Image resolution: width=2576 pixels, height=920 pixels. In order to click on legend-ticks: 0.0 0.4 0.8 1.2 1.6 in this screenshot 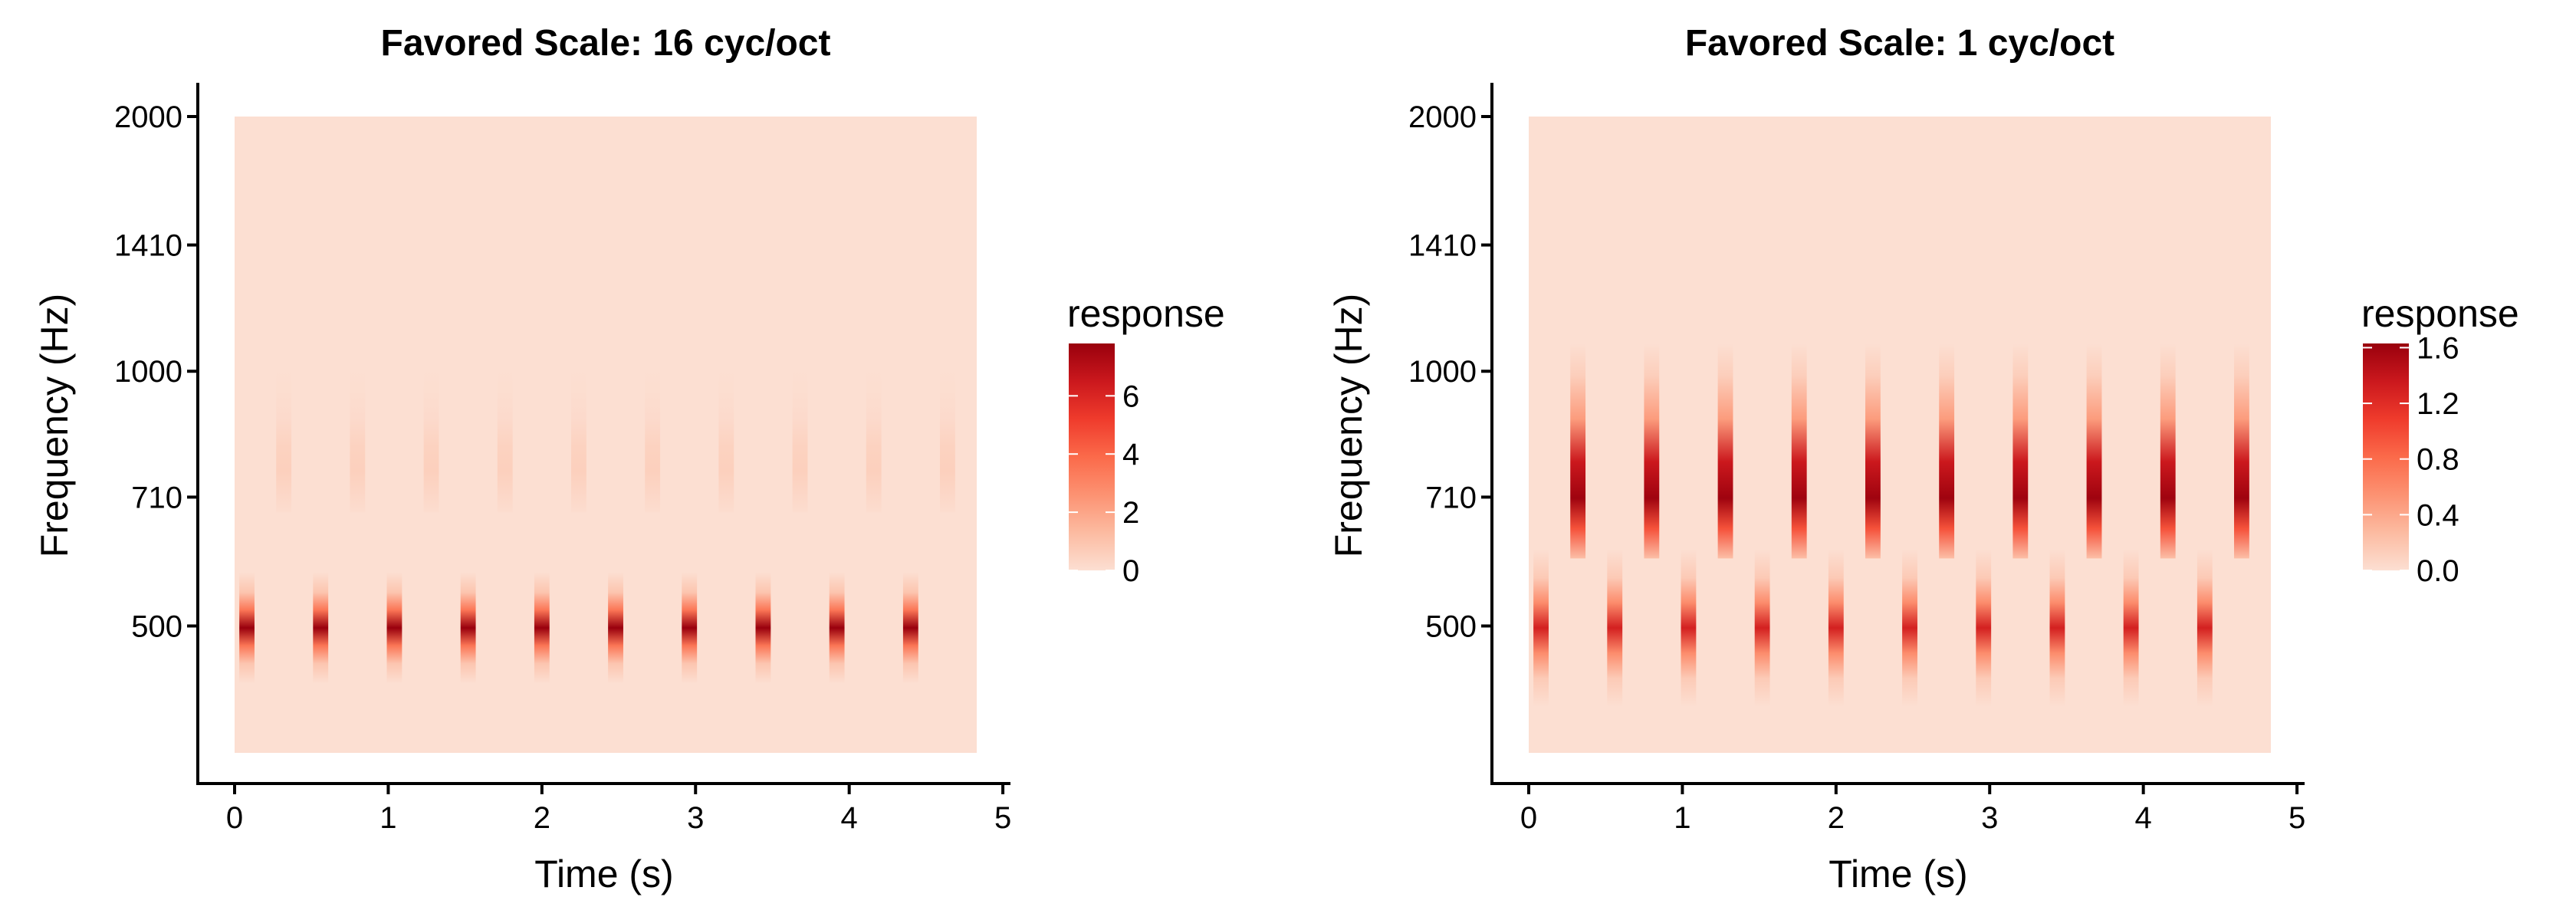, I will do `click(2411, 459)`.